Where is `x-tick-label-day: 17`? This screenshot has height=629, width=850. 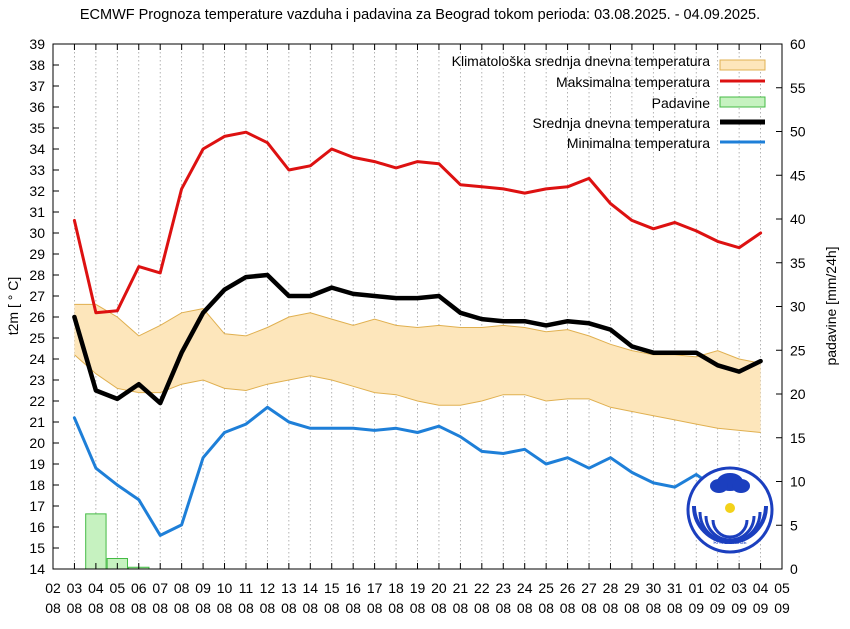
x-tick-label-day: 17 is located at coordinates (375, 588).